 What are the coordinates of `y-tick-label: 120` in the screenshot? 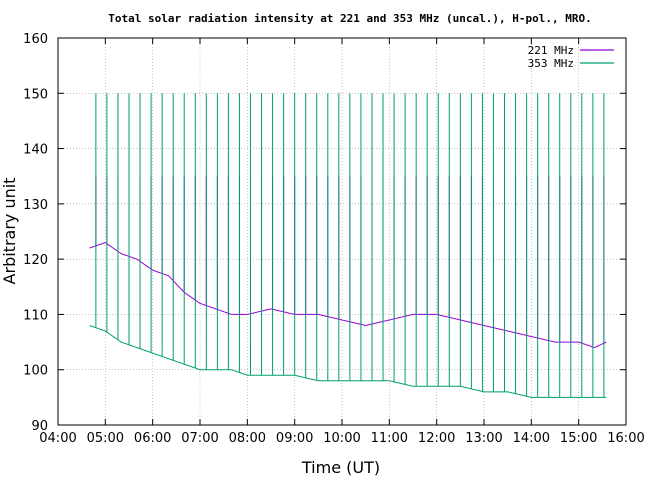 It's located at (35, 260).